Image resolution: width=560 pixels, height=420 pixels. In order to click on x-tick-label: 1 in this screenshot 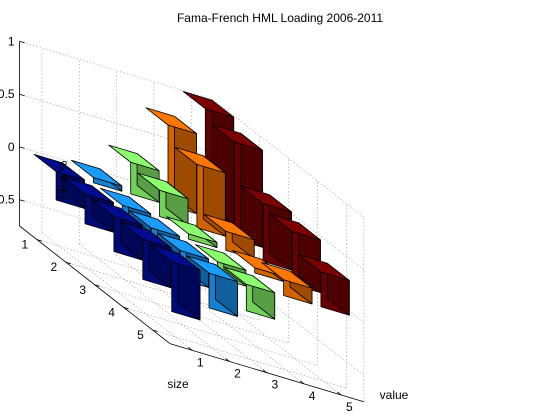, I will do `click(200, 362)`.